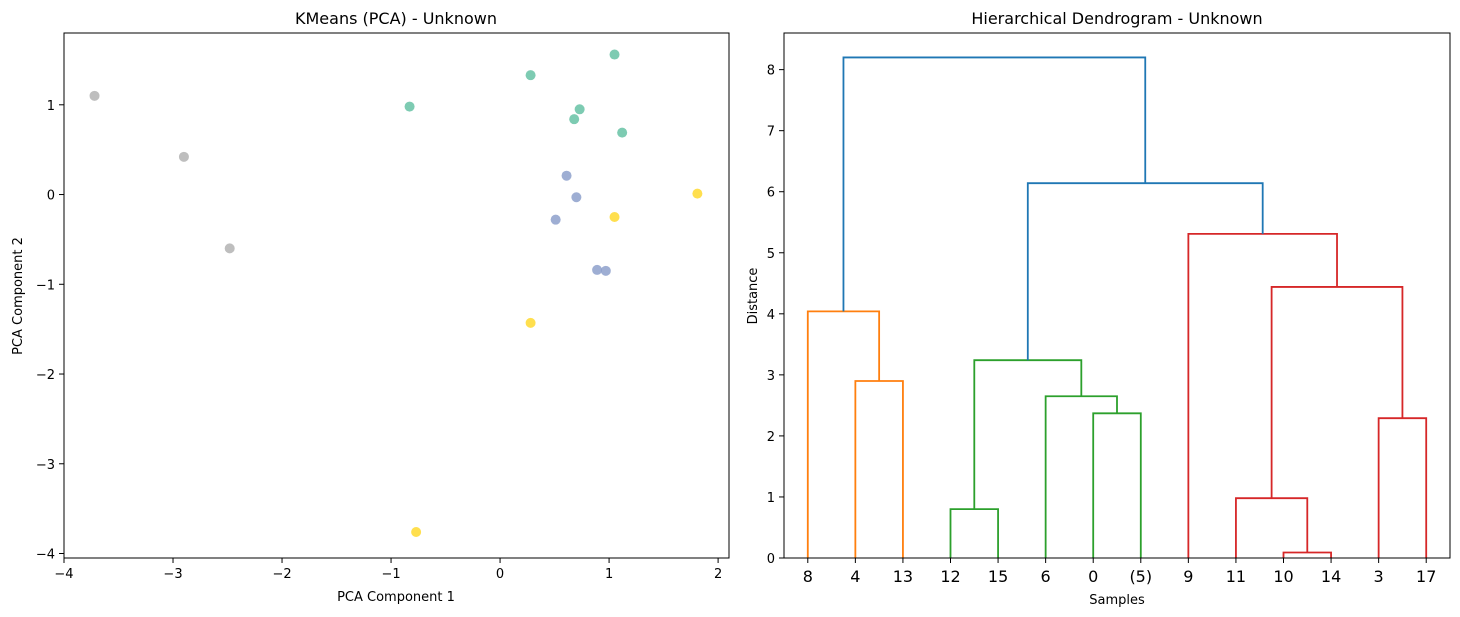  What do you see at coordinates (500, 574) in the screenshot?
I see `scatter-x-tick-label: 0` at bounding box center [500, 574].